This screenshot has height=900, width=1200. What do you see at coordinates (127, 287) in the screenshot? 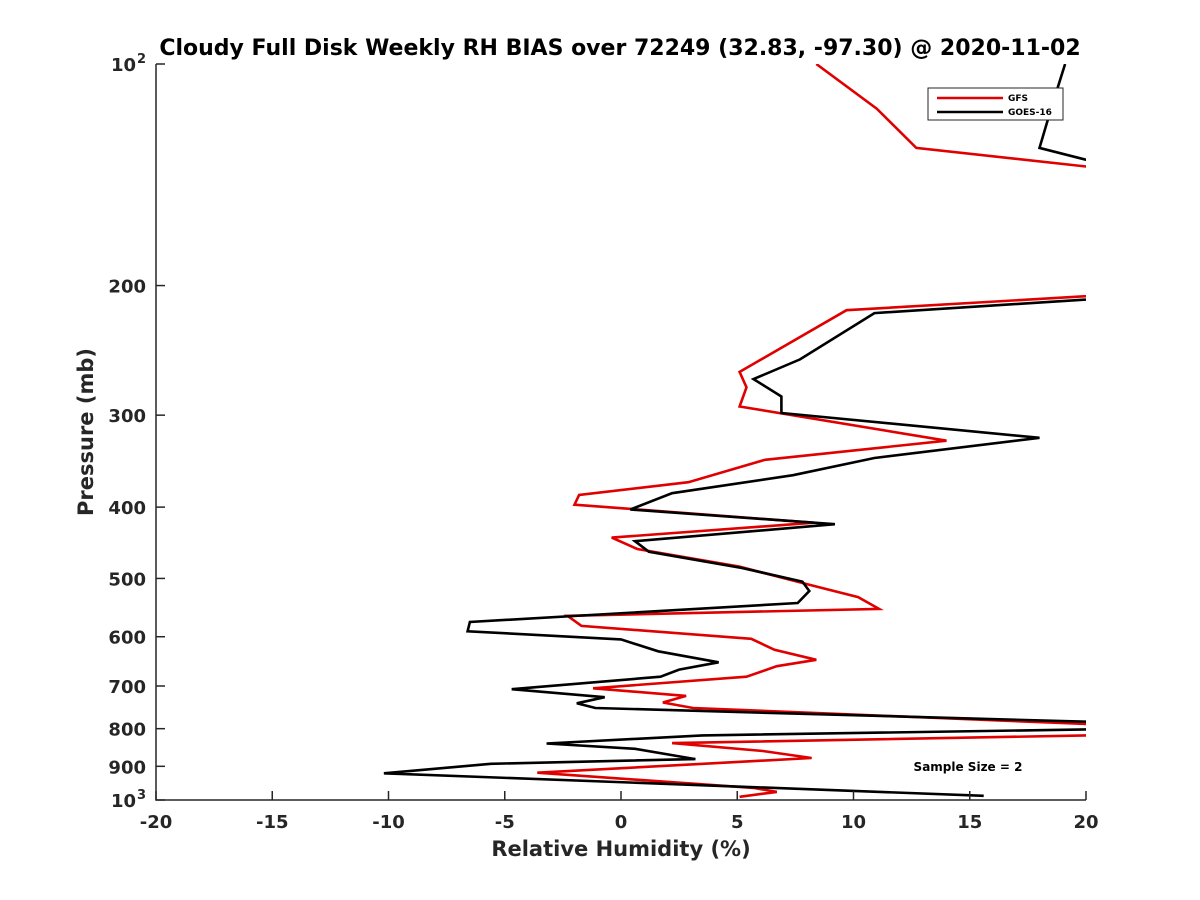
I see `y-tick-label: 200` at bounding box center [127, 287].